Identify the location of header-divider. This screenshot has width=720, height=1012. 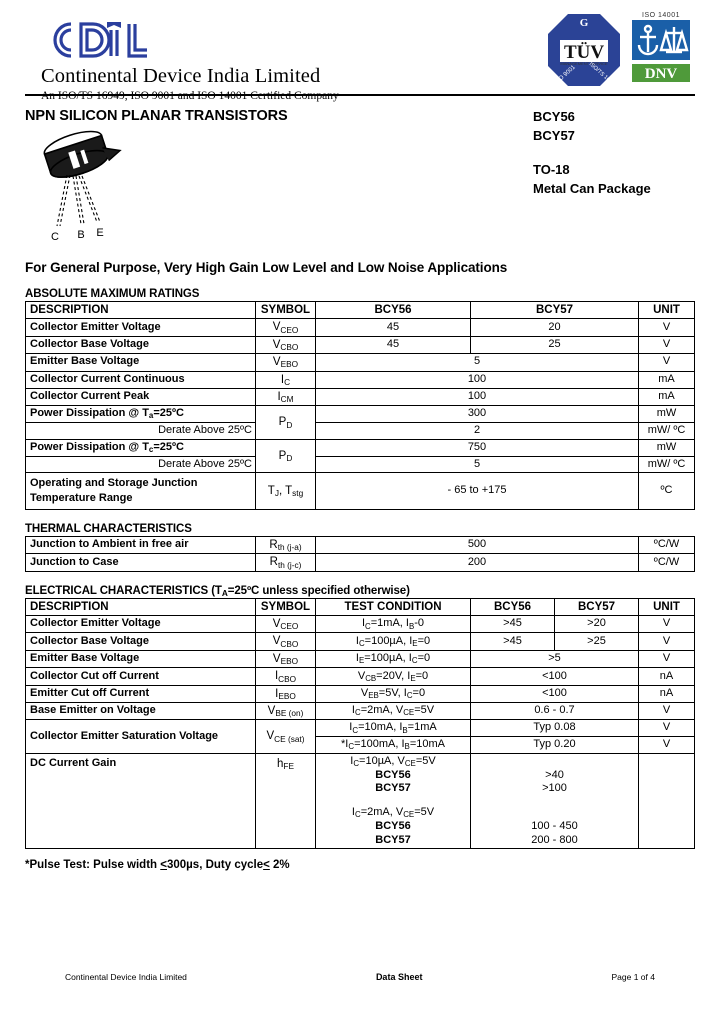
(360, 95).